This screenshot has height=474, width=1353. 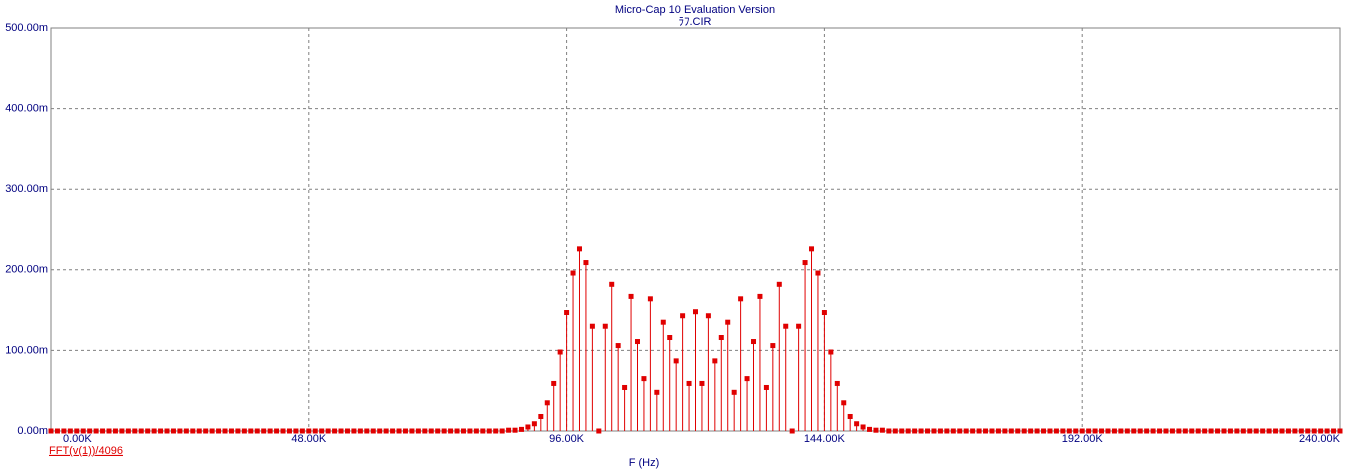 I want to click on x-tick-label: 96.00K, so click(x=567, y=439).